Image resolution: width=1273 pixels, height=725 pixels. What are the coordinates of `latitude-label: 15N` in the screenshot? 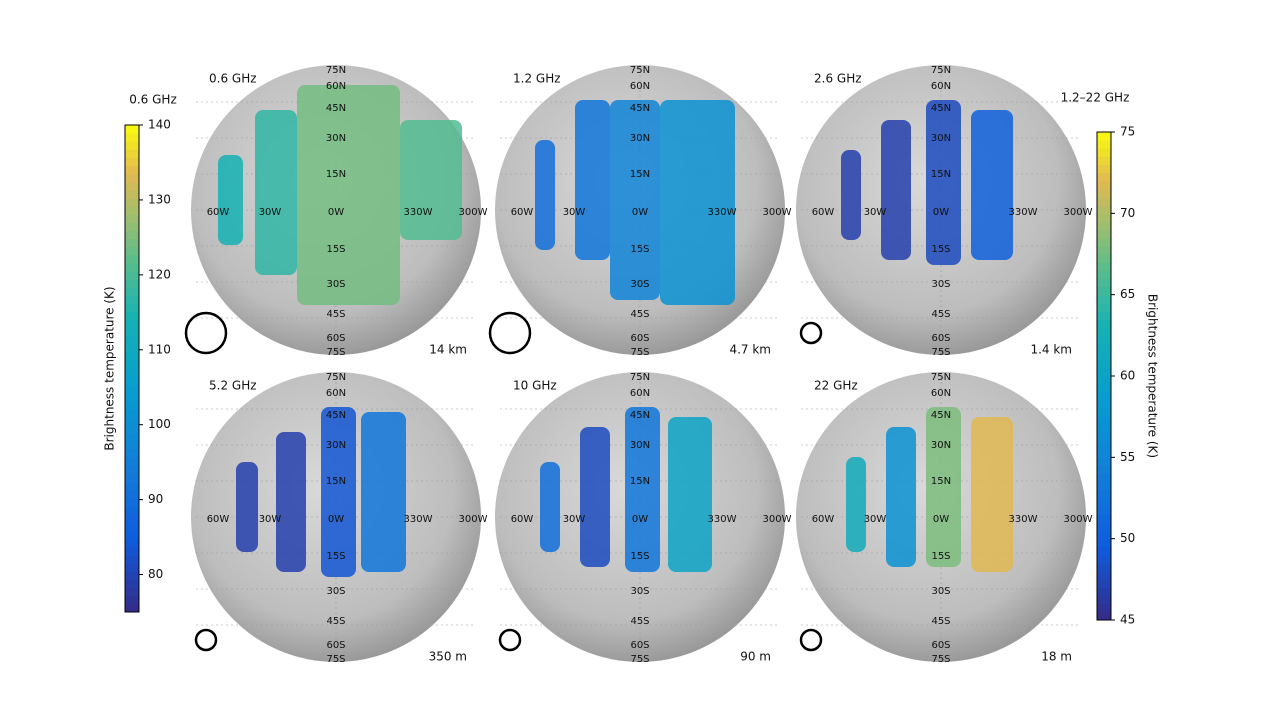 It's located at (336, 174).